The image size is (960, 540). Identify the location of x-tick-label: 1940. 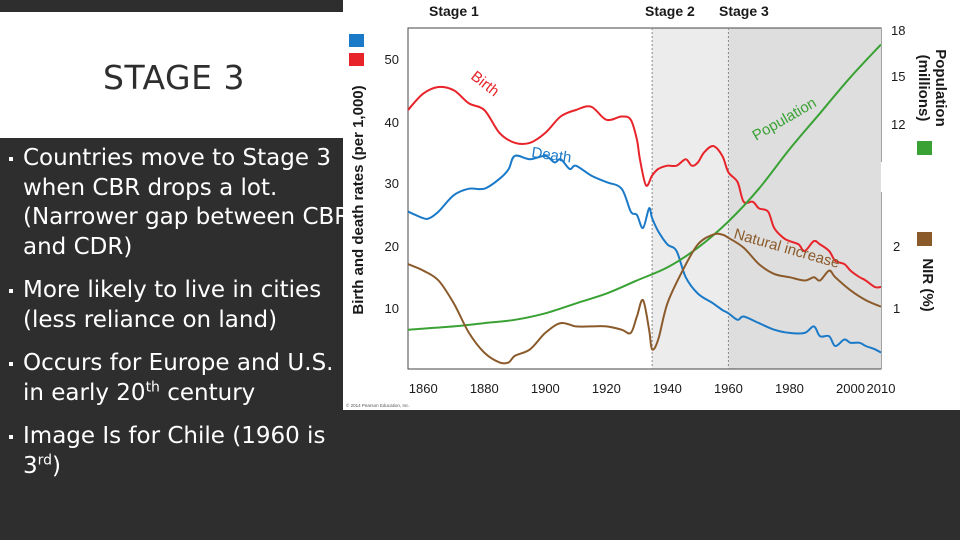
(667, 388).